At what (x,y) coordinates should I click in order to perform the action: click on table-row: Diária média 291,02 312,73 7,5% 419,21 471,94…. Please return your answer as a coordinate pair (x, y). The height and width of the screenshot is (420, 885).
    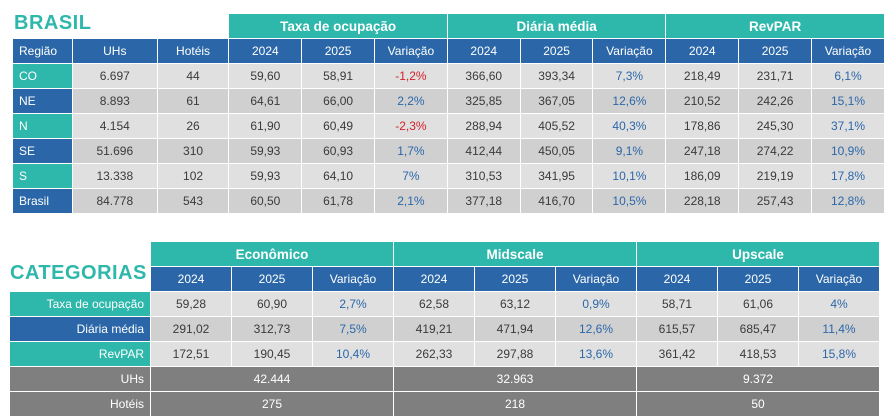
    Looking at the image, I should click on (444, 329).